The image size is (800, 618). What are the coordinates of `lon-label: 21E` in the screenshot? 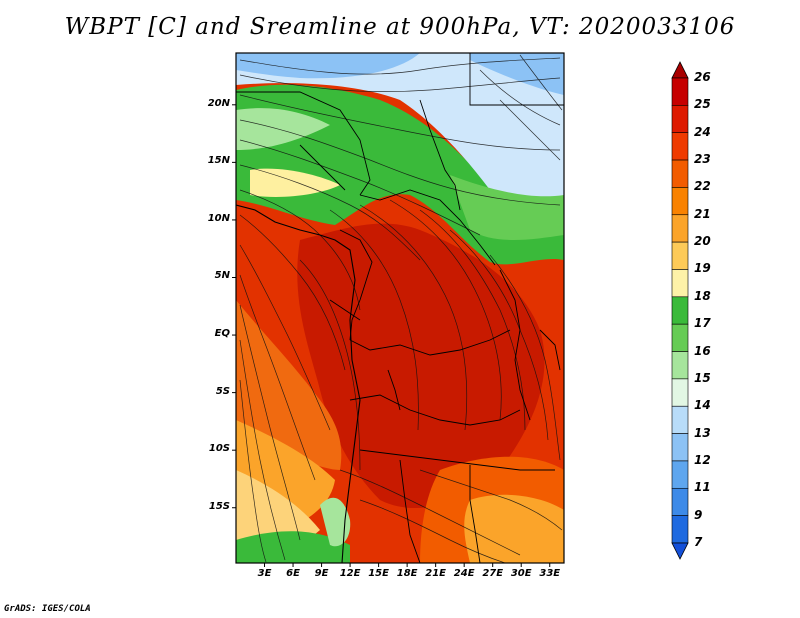 It's located at (436, 573).